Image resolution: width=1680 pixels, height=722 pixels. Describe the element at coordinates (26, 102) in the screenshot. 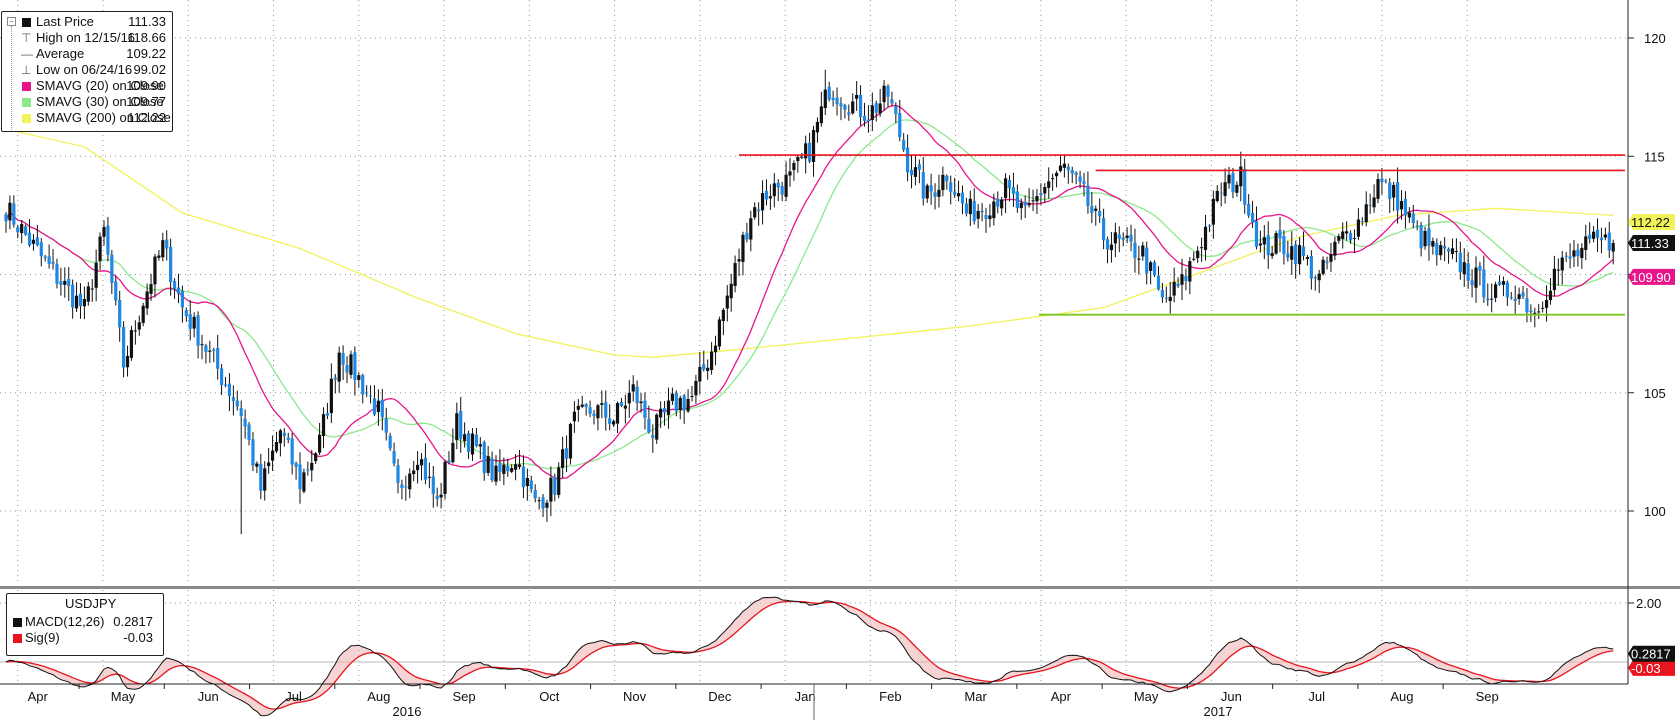

I see `legend-swatch` at that location.